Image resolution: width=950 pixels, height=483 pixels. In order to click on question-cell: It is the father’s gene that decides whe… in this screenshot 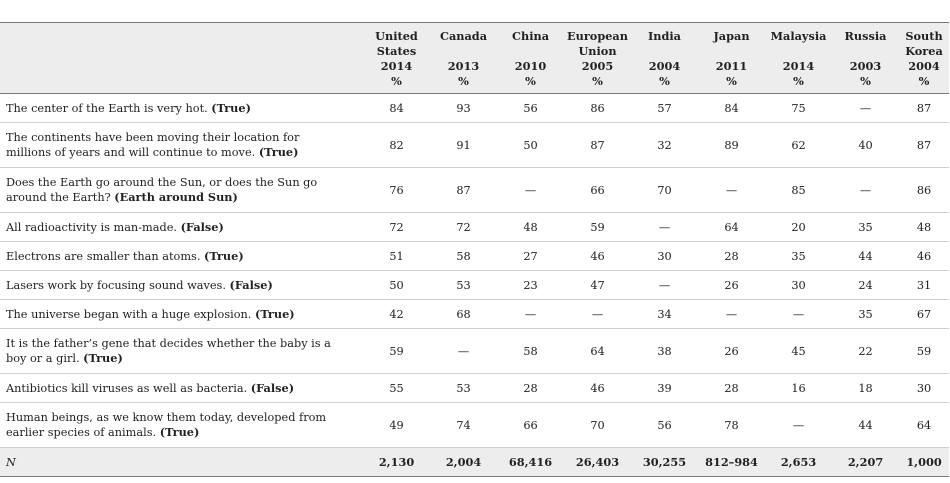, I will do `click(181, 351)`.